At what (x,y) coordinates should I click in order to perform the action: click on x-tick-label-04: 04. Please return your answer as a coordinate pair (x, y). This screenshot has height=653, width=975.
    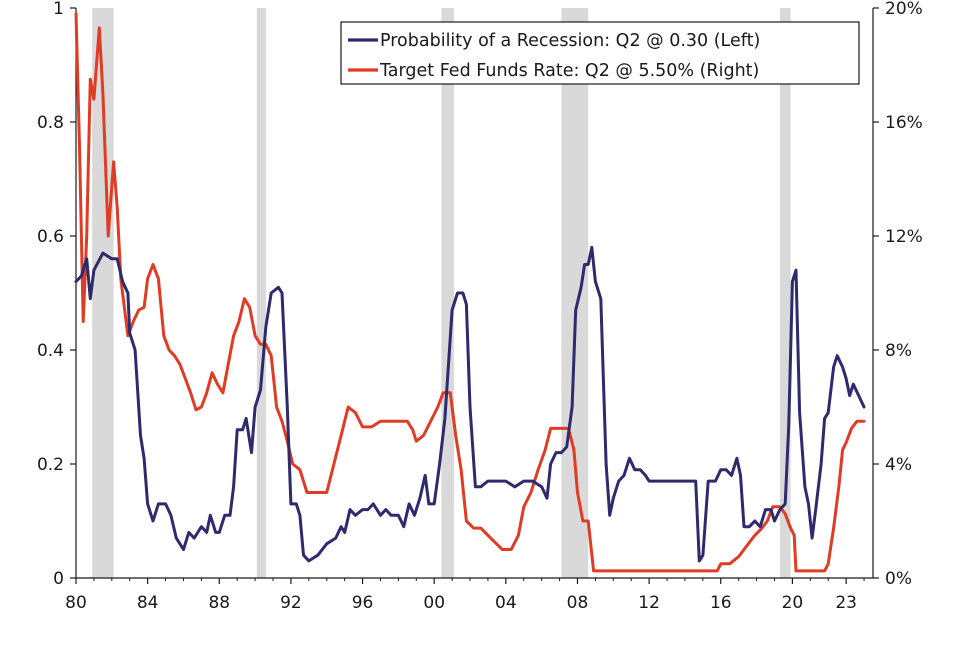
    Looking at the image, I should click on (506, 603).